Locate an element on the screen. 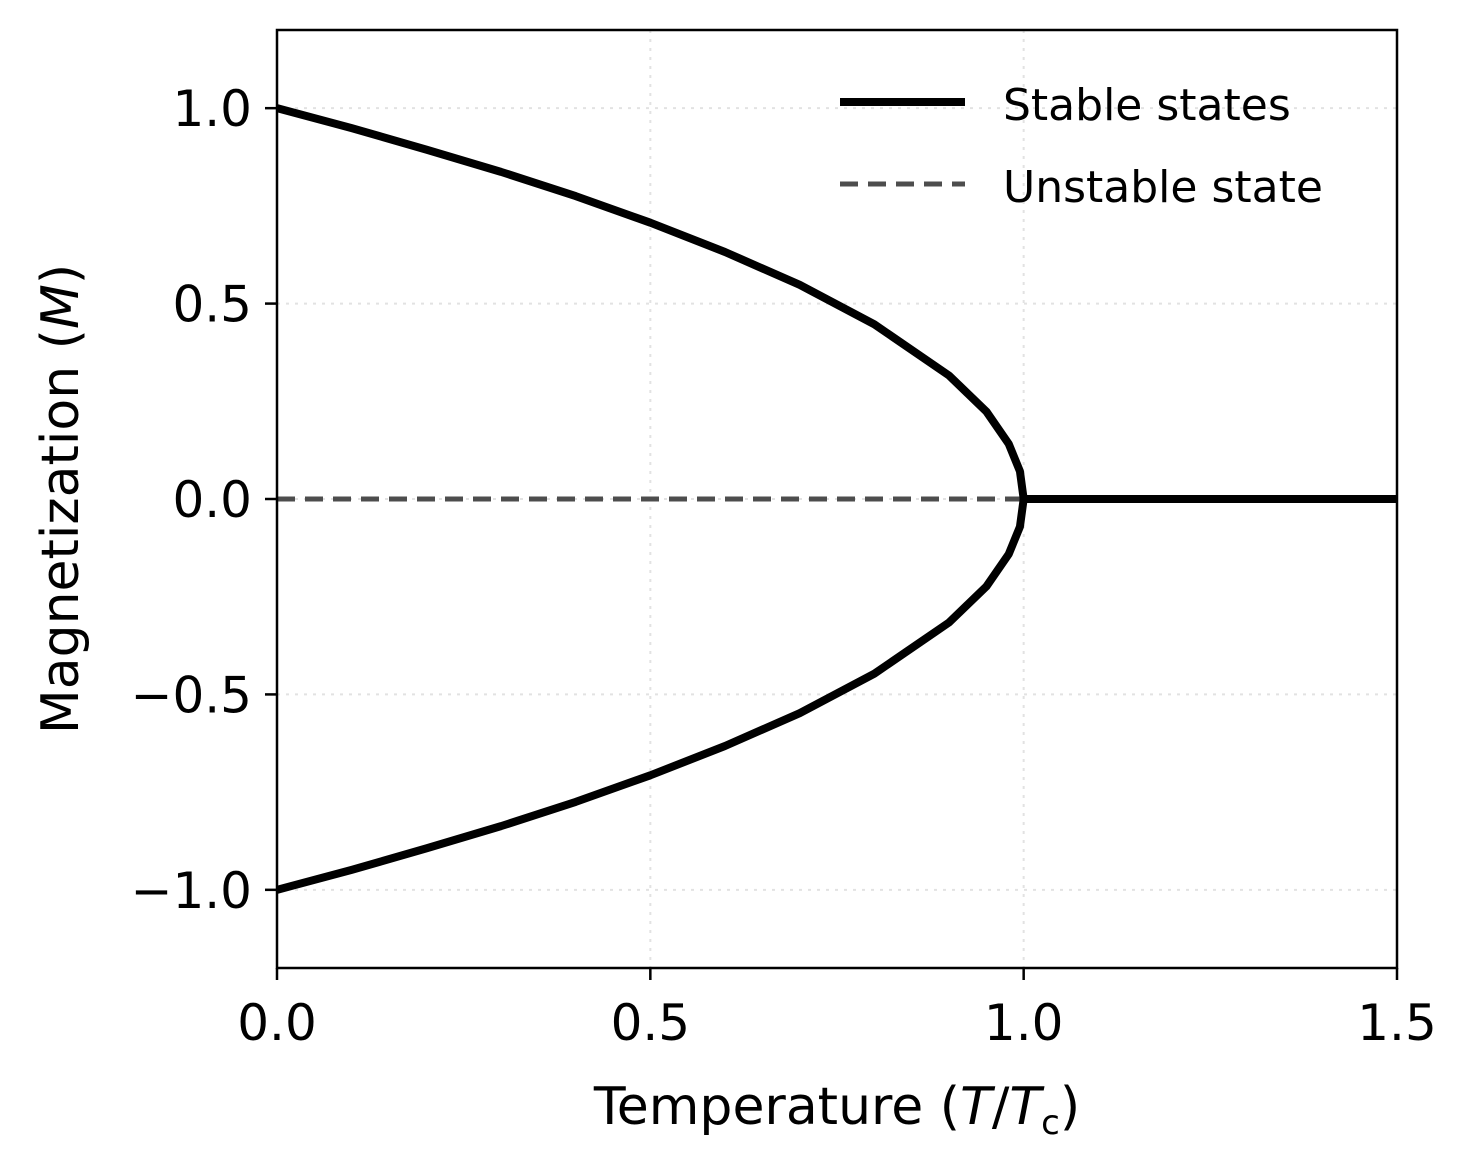 The image size is (1470, 1170). y-tick-label: 0.5 is located at coordinates (212, 305).